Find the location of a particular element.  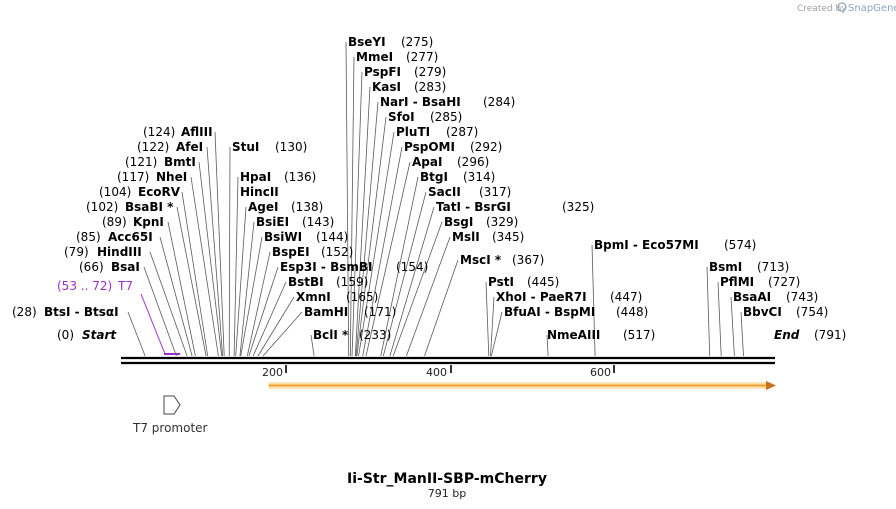

site-pos-bsiei: (143) is located at coordinates (318, 222).